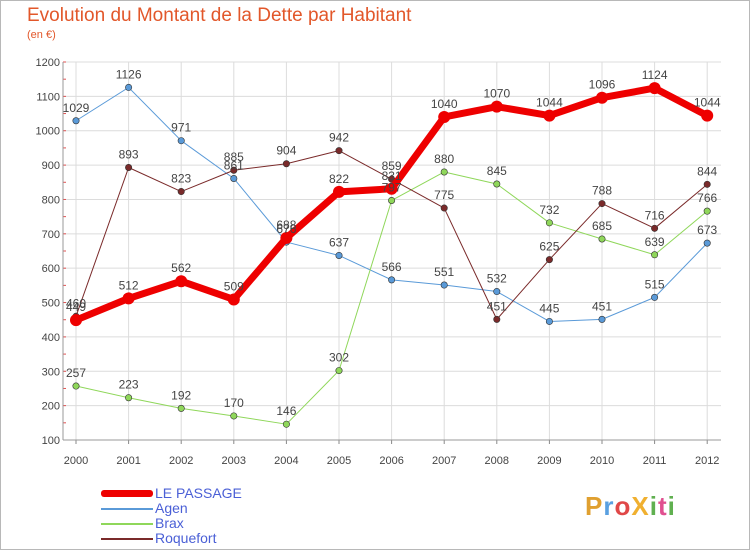 This screenshot has width=750, height=550. What do you see at coordinates (707, 103) in the screenshot?
I see `data-label: 1044` at bounding box center [707, 103].